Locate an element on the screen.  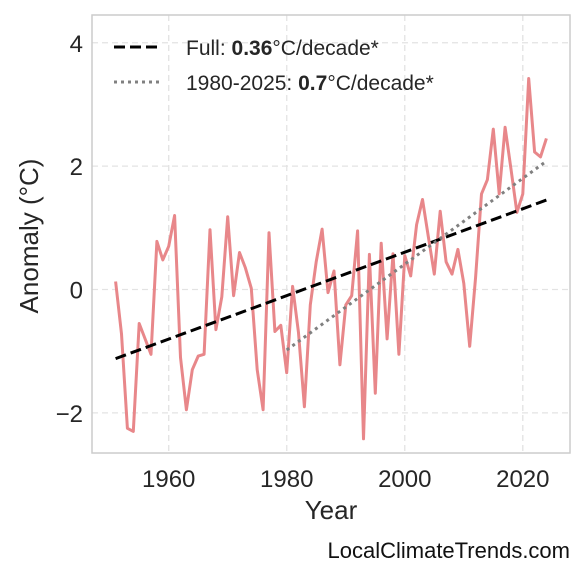
watermark: LocalClimateTrends.com is located at coordinates (449, 550).